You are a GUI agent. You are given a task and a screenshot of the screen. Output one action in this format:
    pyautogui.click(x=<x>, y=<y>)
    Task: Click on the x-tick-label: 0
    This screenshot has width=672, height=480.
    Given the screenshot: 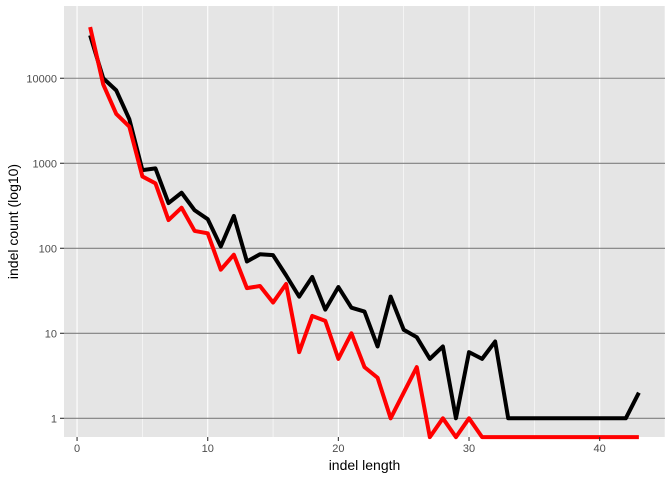 What is the action you would take?
    pyautogui.click(x=77, y=449)
    